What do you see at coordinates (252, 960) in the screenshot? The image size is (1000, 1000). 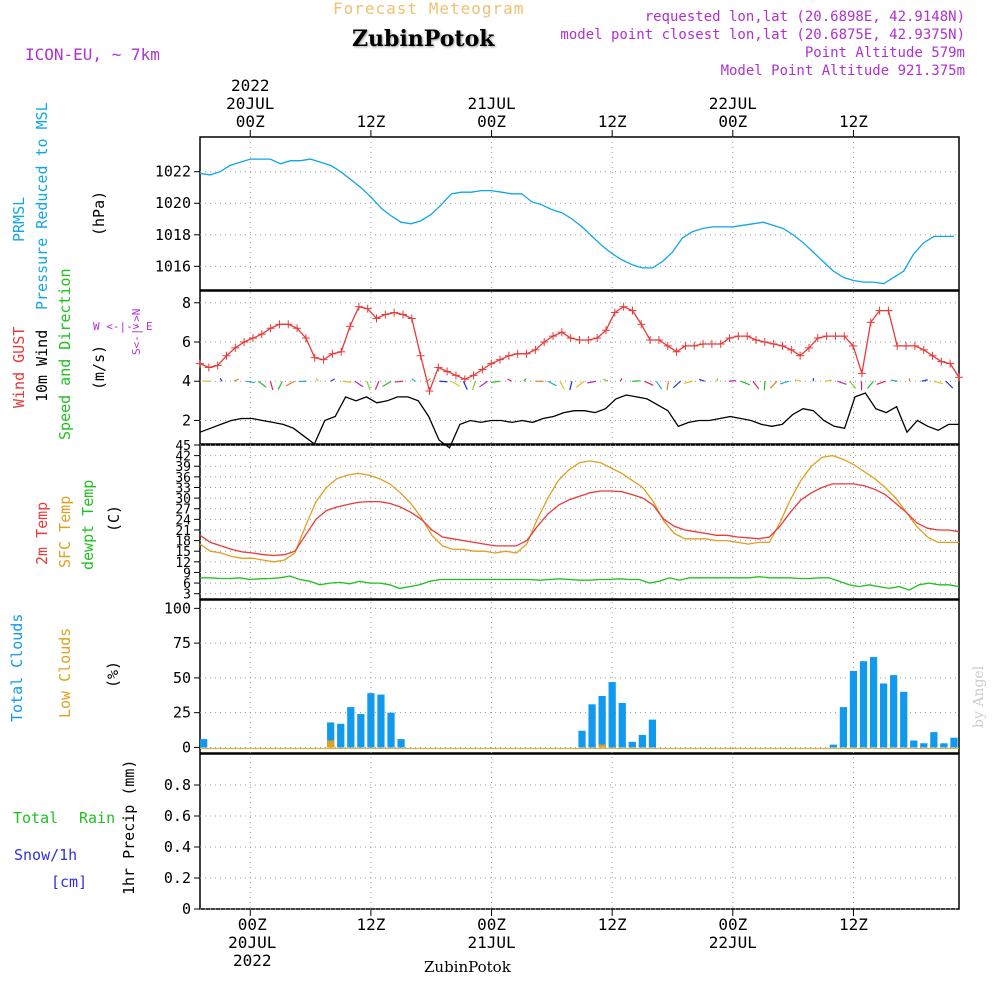 I see `time-label-bottom: 2022` at bounding box center [252, 960].